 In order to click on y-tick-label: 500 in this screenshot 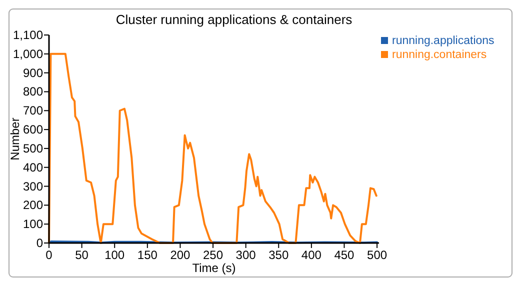, I will do `click(33, 148)`.